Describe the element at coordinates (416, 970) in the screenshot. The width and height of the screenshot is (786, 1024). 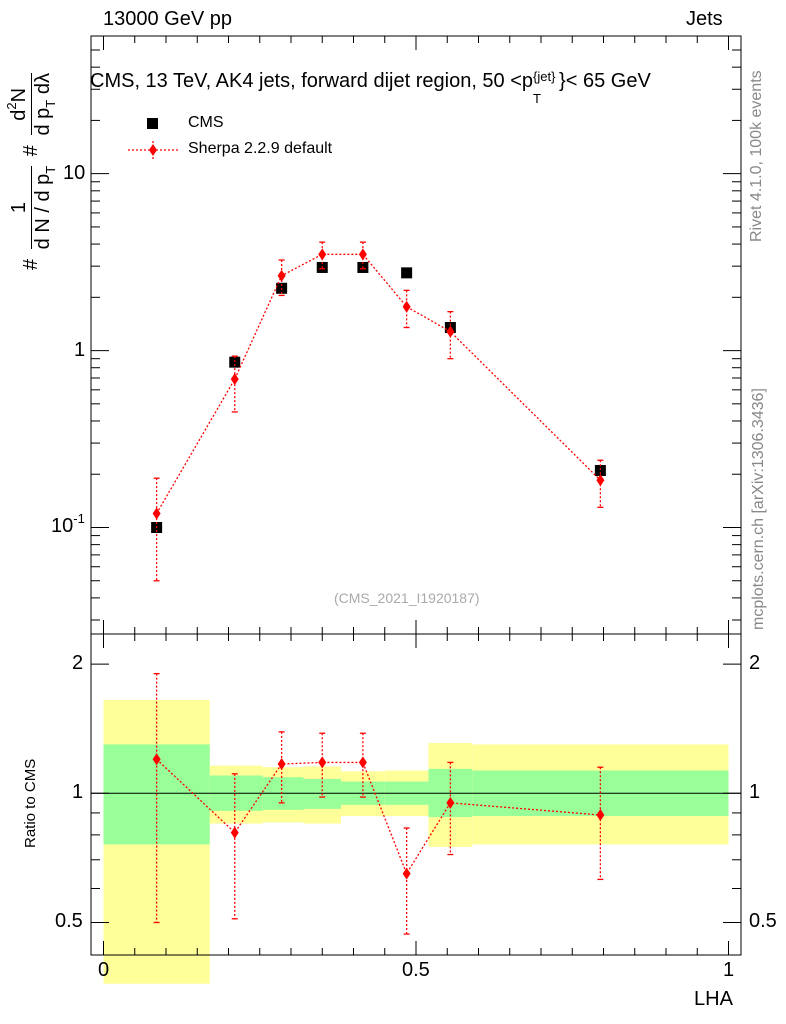
I see `x-tick-label-1: 0.5` at that location.